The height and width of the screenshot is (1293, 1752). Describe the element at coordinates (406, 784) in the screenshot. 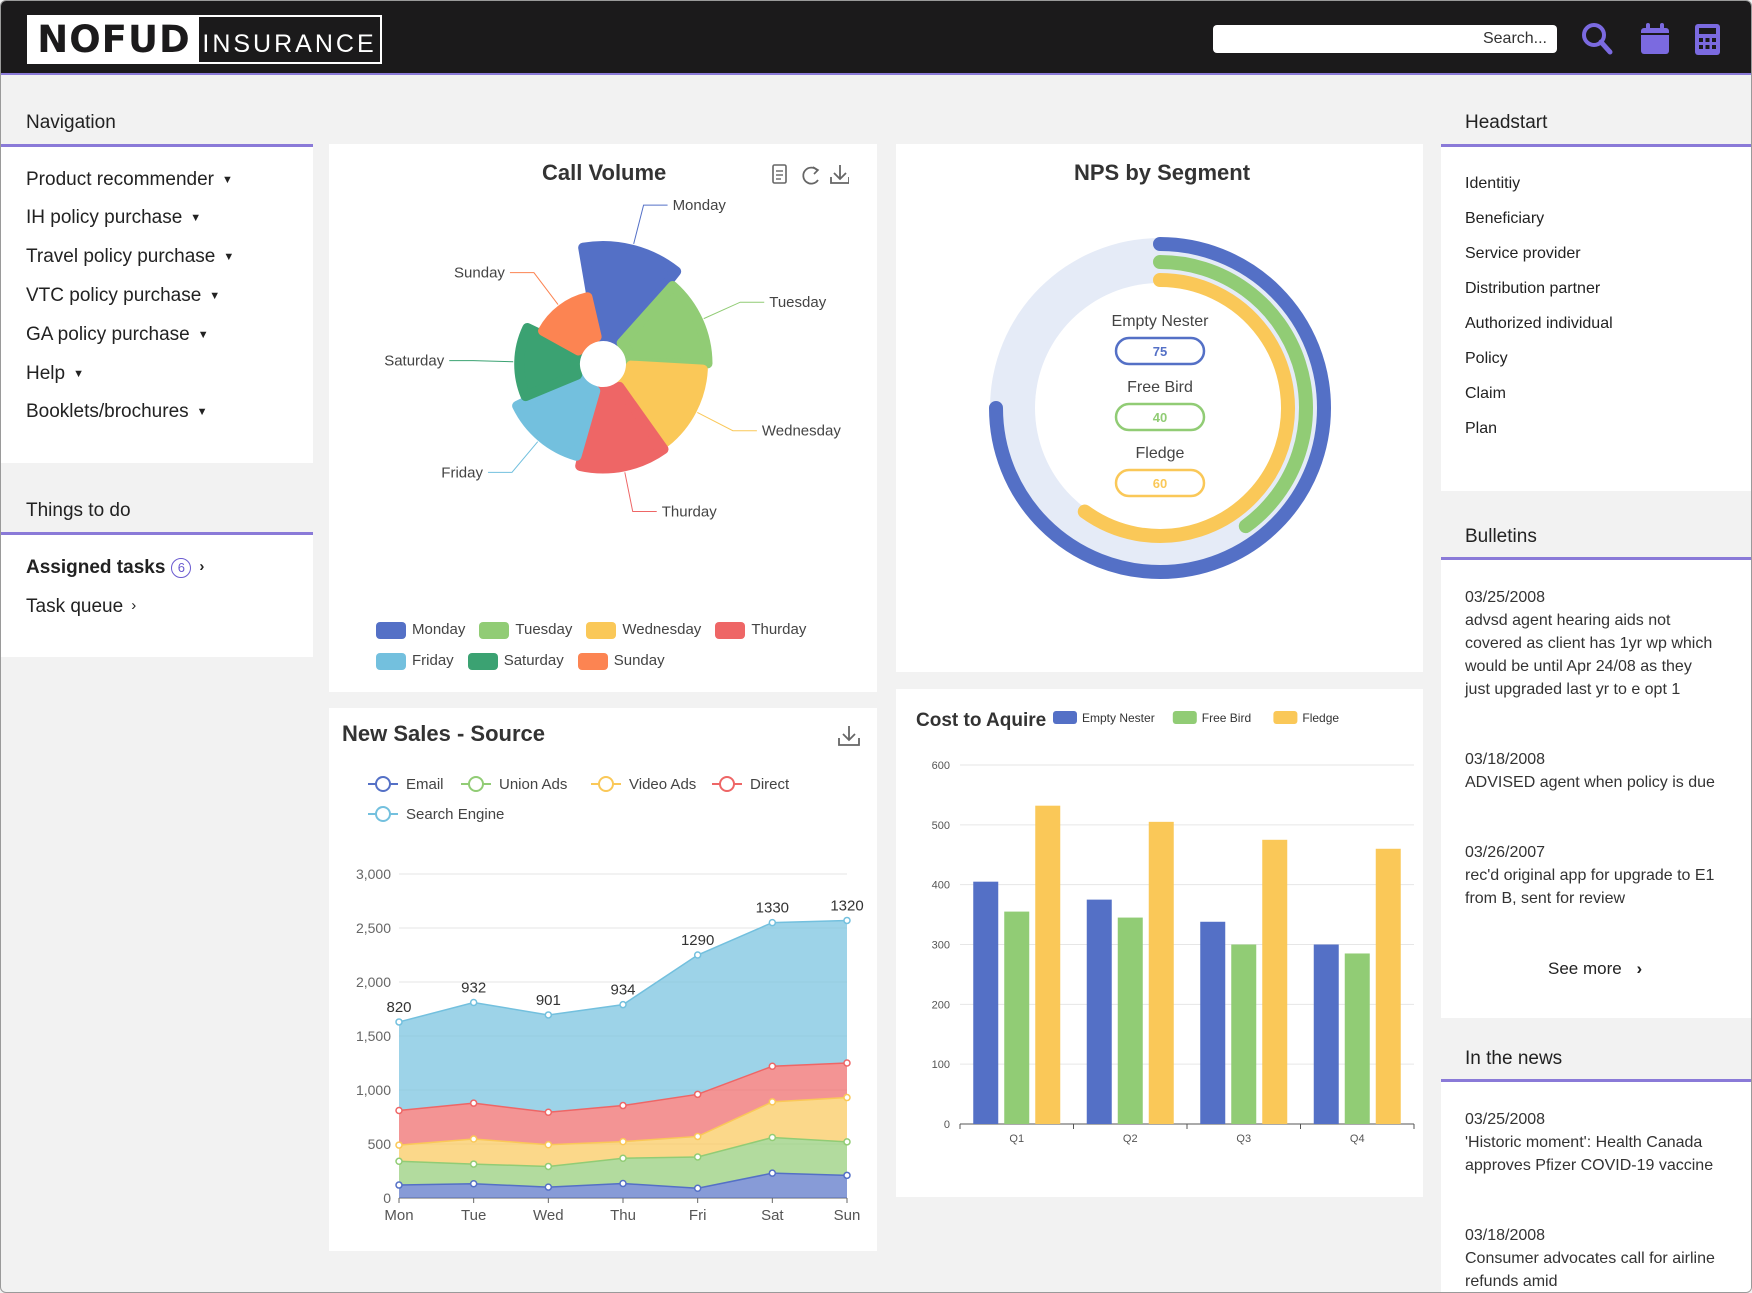

I see `legend-item-email: Email` at that location.